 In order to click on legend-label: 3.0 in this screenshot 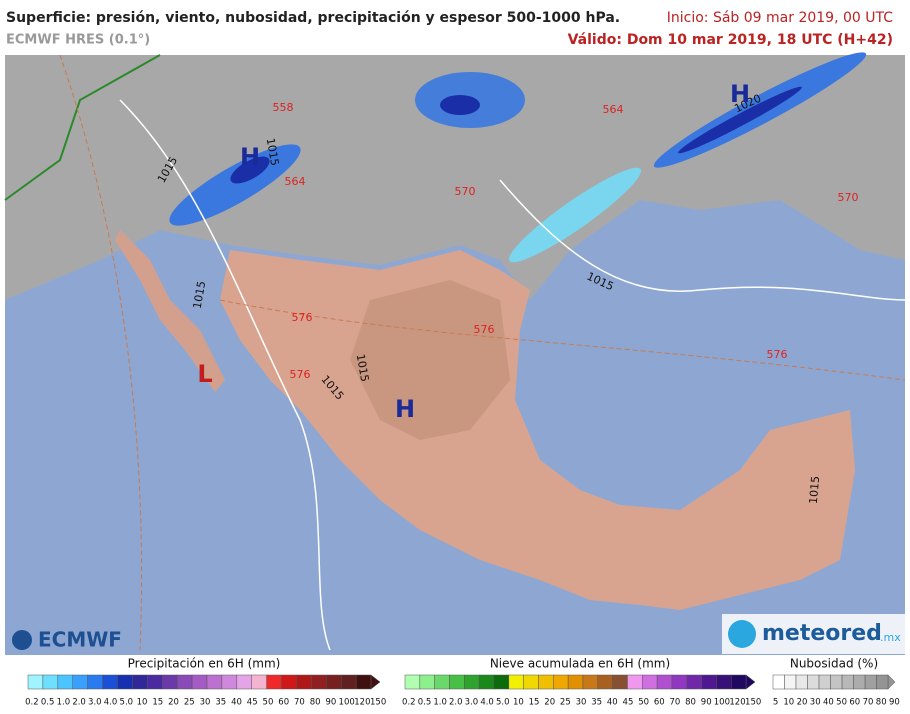, I will do `click(472, 703)`.